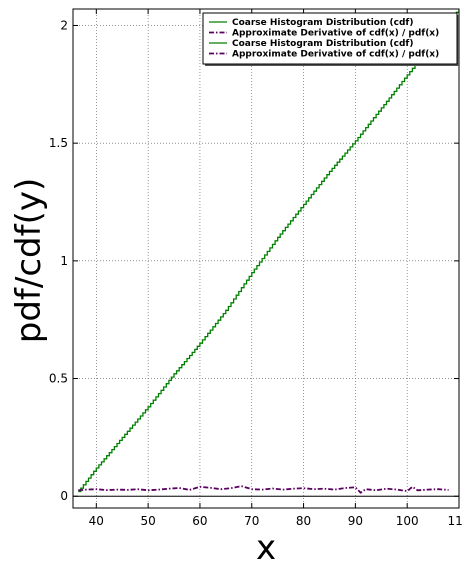  Describe the element at coordinates (64, 496) in the screenshot. I see `y-tick-label: 0` at that location.